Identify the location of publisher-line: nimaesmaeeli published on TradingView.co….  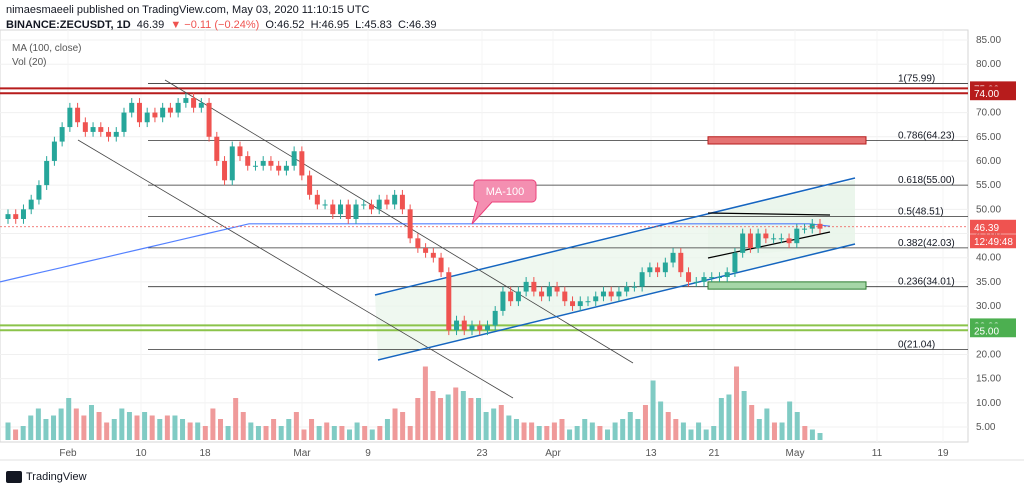
(188, 10).